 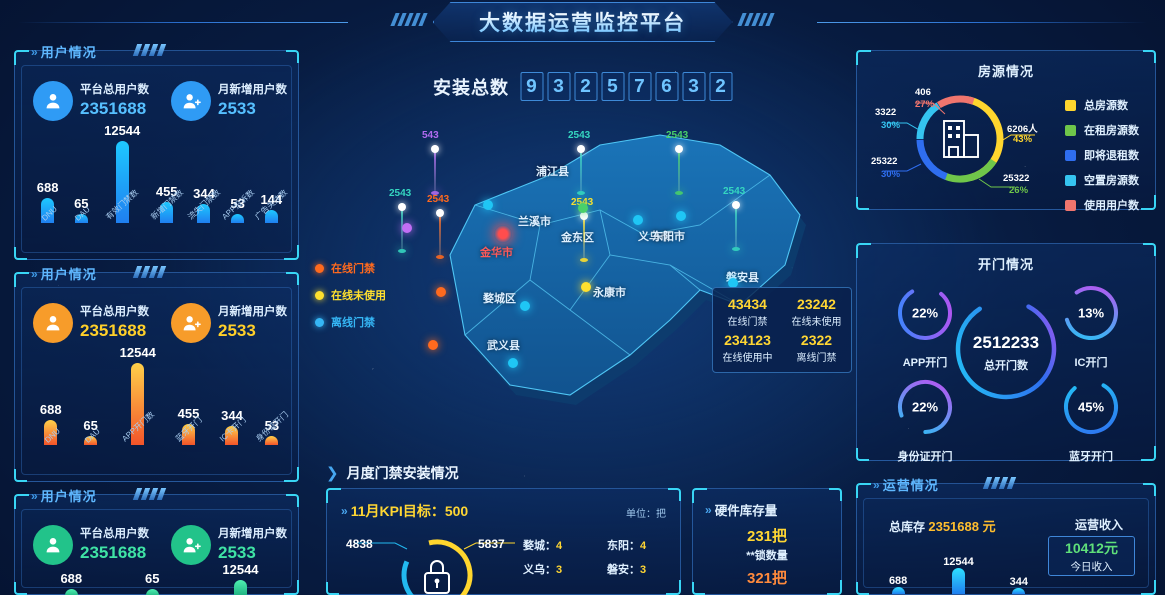 I want to click on housing-callout-percent: 26%, so click(x=1019, y=190).